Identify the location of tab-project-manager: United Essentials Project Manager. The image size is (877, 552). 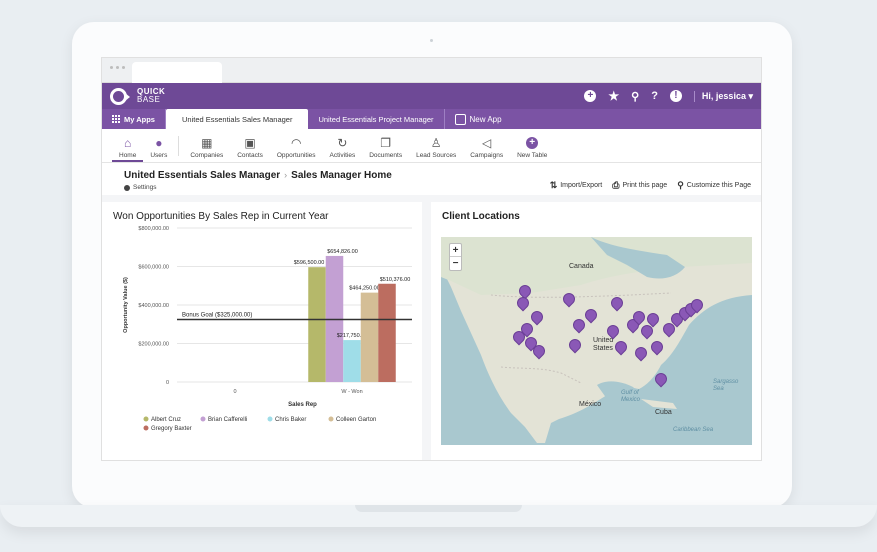
(376, 119).